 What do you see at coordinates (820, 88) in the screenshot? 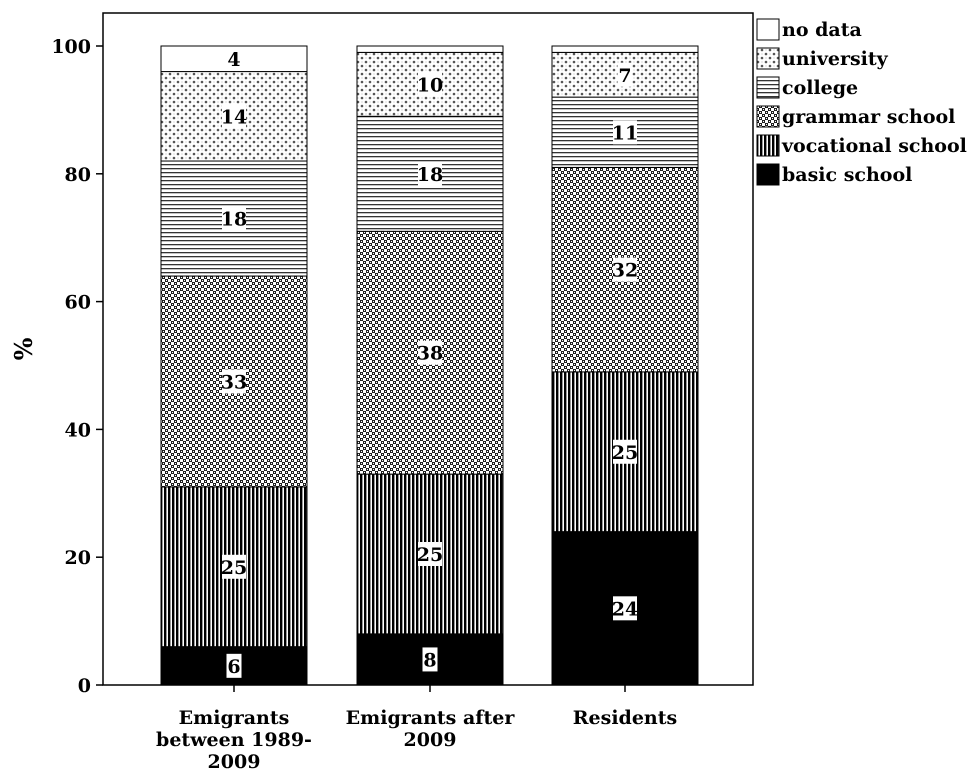
I see `legend-label: college` at bounding box center [820, 88].